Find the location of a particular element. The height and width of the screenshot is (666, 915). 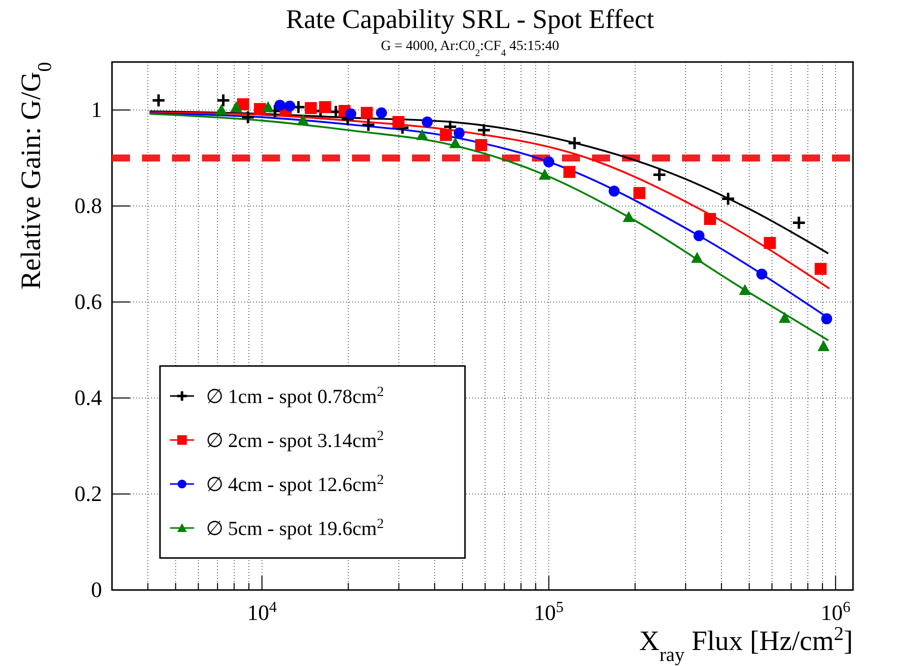

y-tick-label: 0.2 is located at coordinates (88, 493).